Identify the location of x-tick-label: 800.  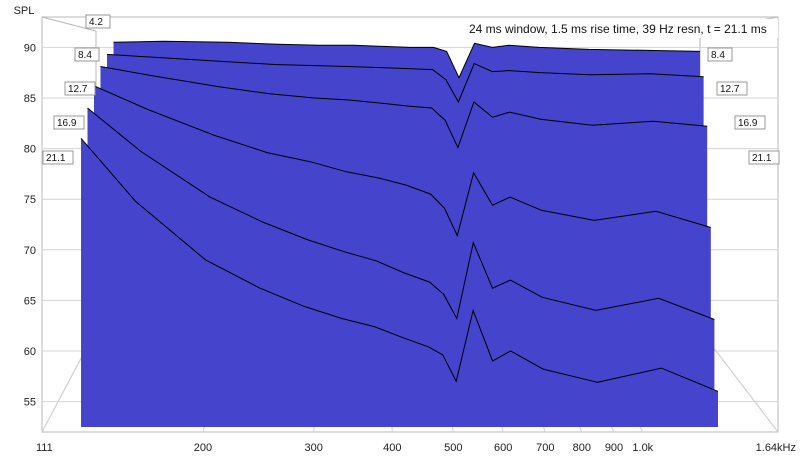
(582, 448).